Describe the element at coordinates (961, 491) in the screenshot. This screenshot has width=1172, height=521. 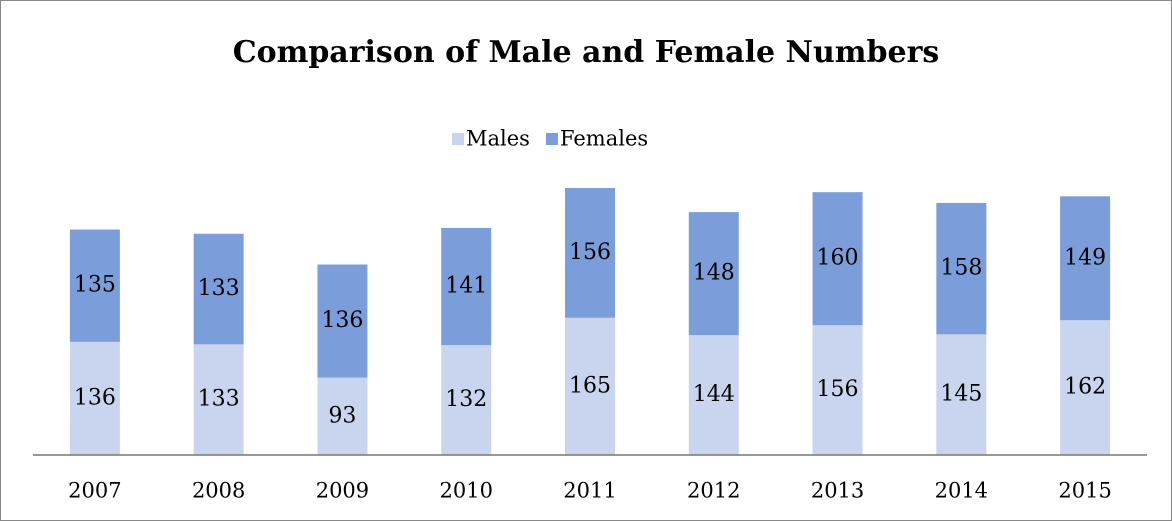
I see `x-tick-label: 2014` at that location.